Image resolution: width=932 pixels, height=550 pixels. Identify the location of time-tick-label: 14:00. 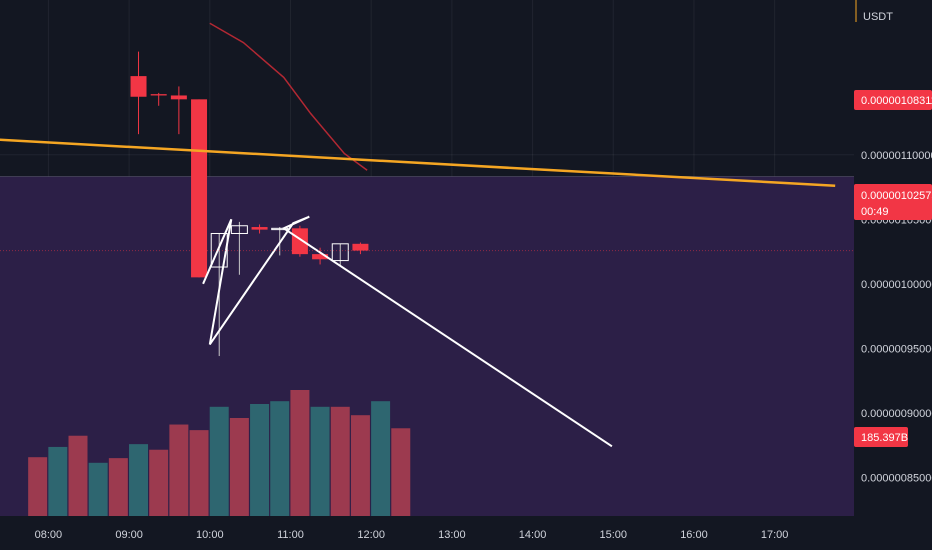
(533, 535).